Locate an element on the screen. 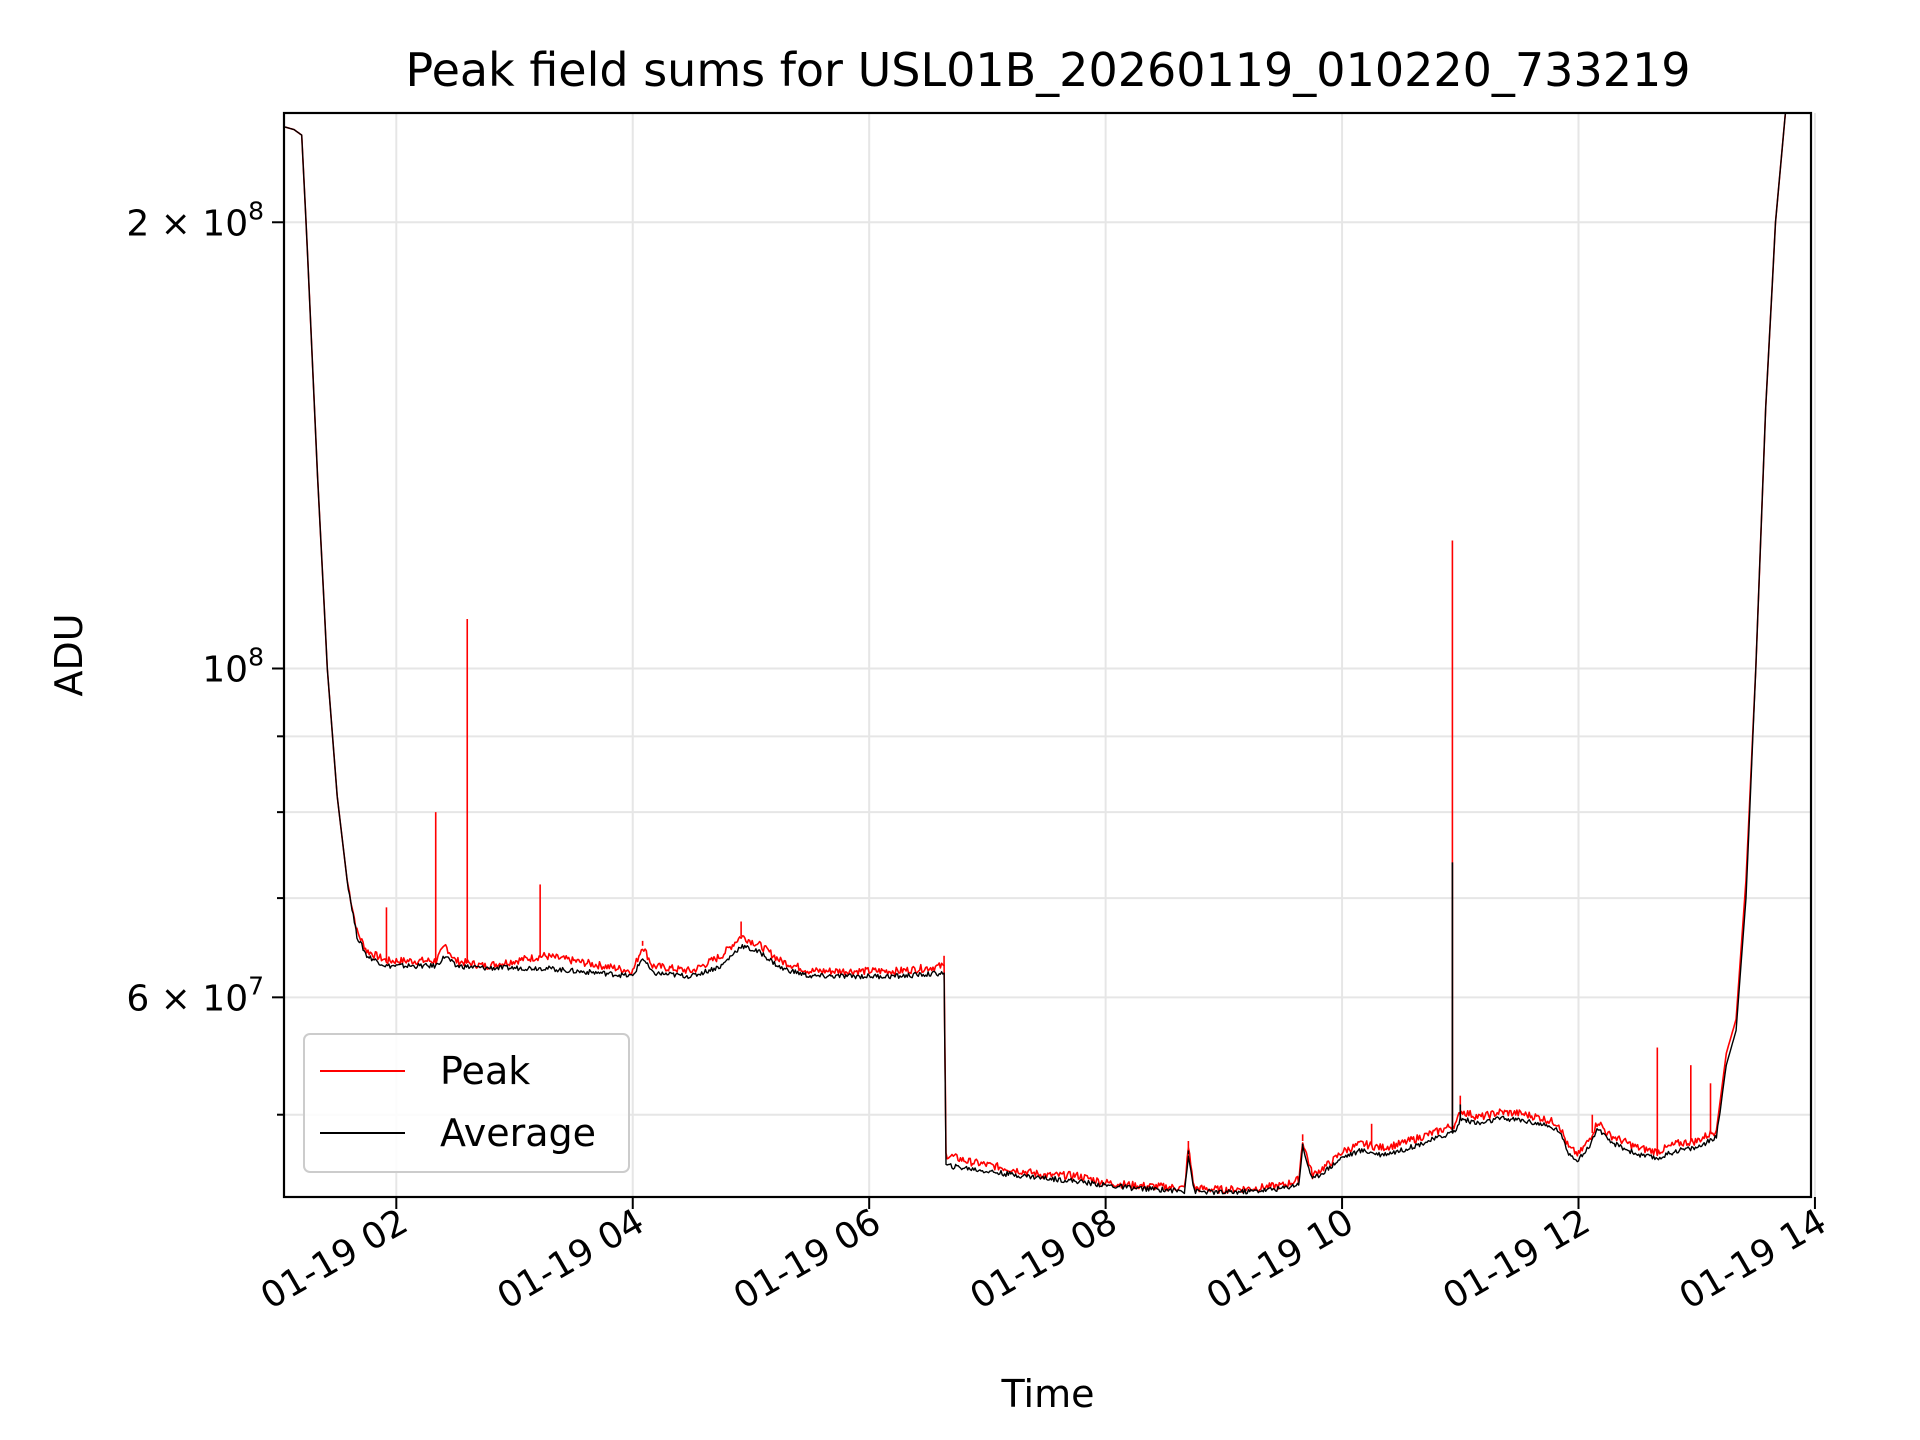 Image resolution: width=1920 pixels, height=1440 pixels. x-tick-label: 01-19 14 is located at coordinates (1753, 1259).